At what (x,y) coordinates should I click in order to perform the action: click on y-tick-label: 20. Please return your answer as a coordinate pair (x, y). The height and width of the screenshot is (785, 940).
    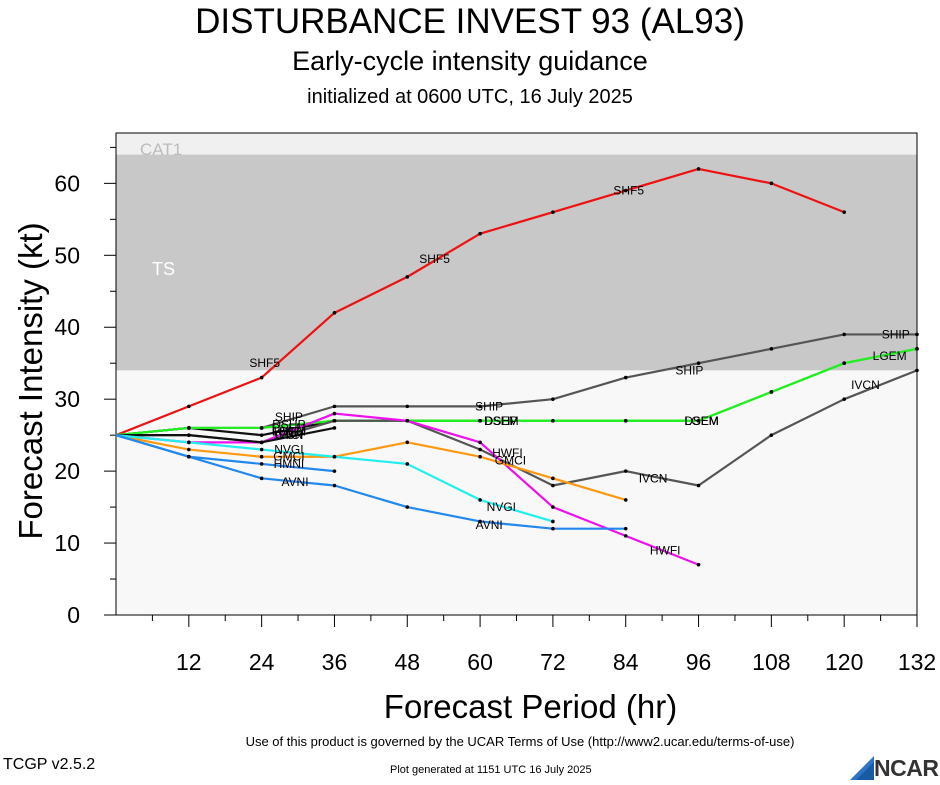
    Looking at the image, I should click on (67, 471).